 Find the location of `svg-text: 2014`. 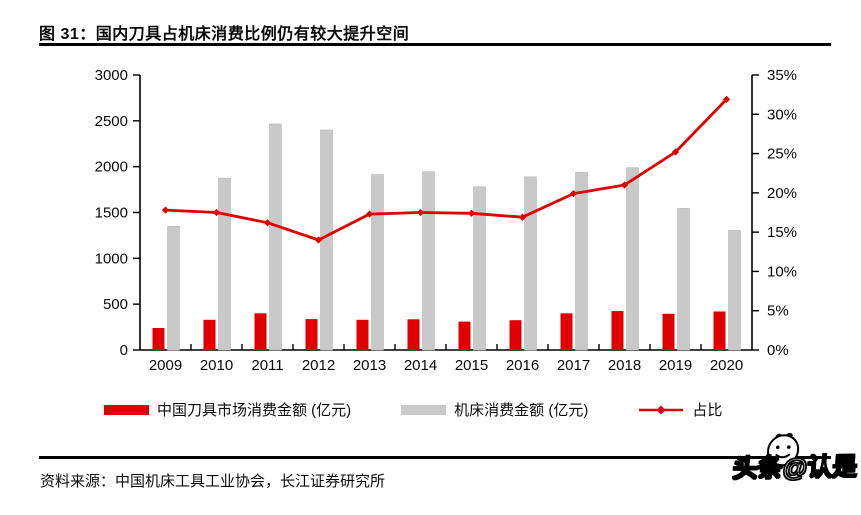

svg-text: 2014 is located at coordinates (420, 365).